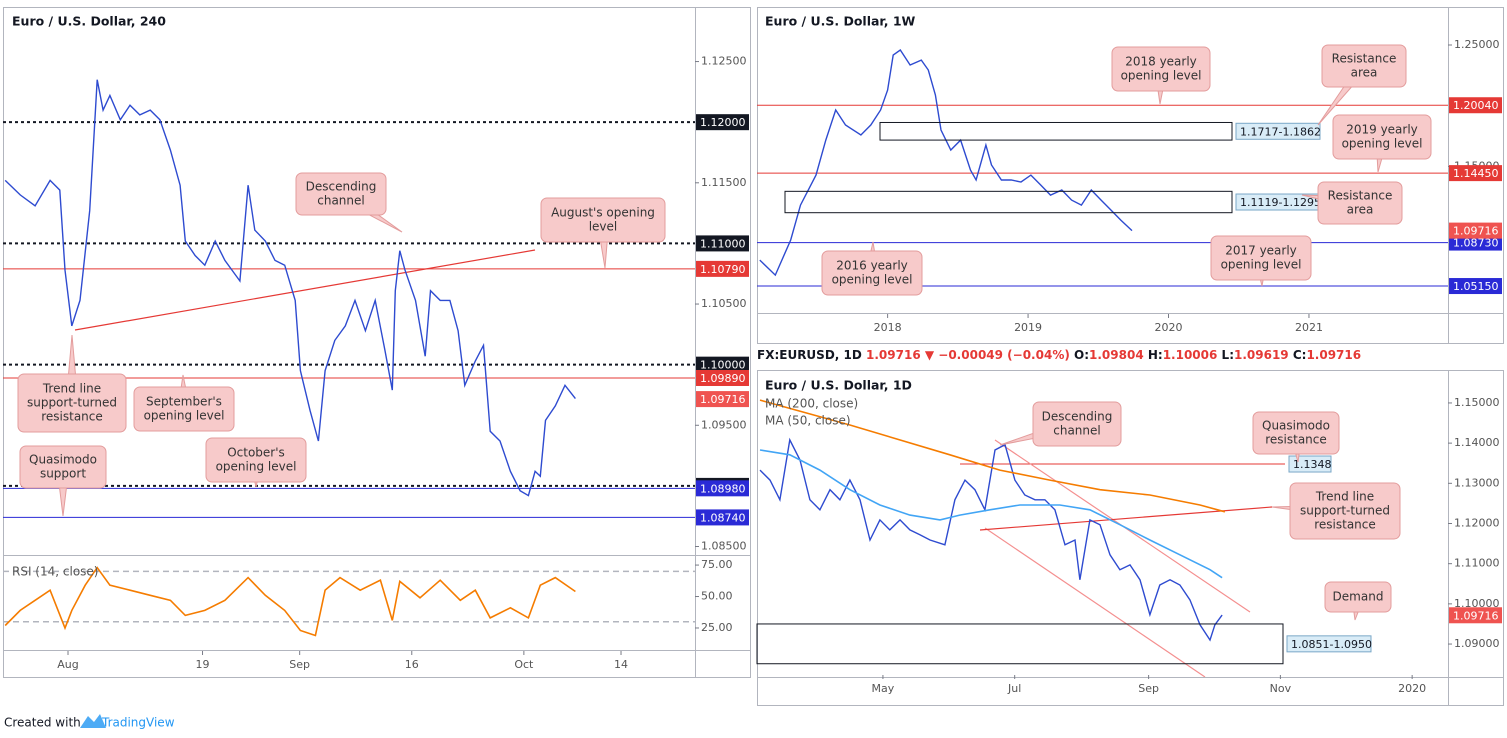 This screenshot has height=738, width=1507. I want to click on zone, so click(1008, 202).